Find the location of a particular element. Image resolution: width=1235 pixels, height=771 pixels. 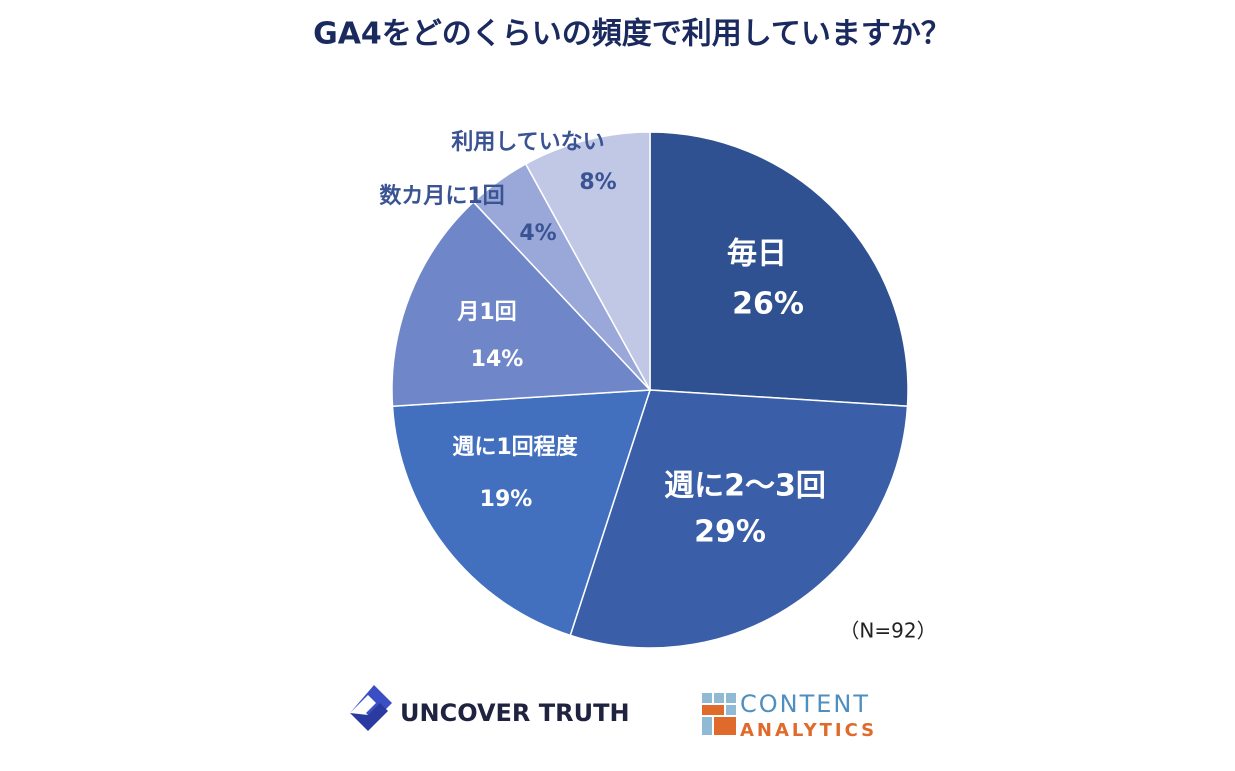

slice-label: 週に1回程度 is located at coordinates (515, 447).